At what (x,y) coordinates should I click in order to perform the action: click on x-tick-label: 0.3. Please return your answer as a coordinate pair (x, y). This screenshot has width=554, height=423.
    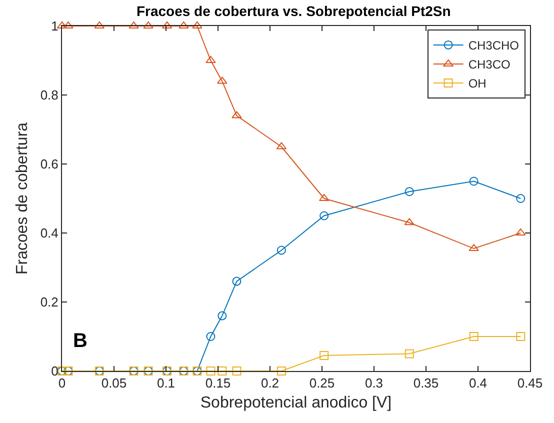
    Looking at the image, I should click on (374, 383).